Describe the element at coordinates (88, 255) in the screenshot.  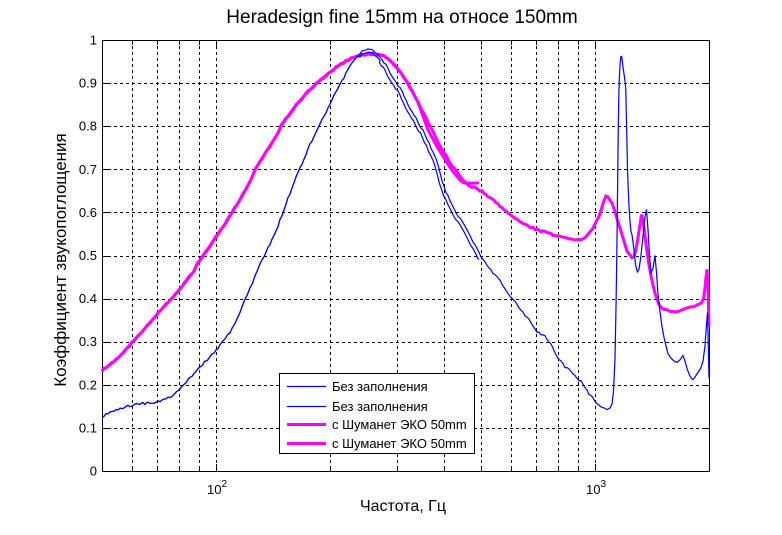
I see `svg-text: 0.5` at that location.